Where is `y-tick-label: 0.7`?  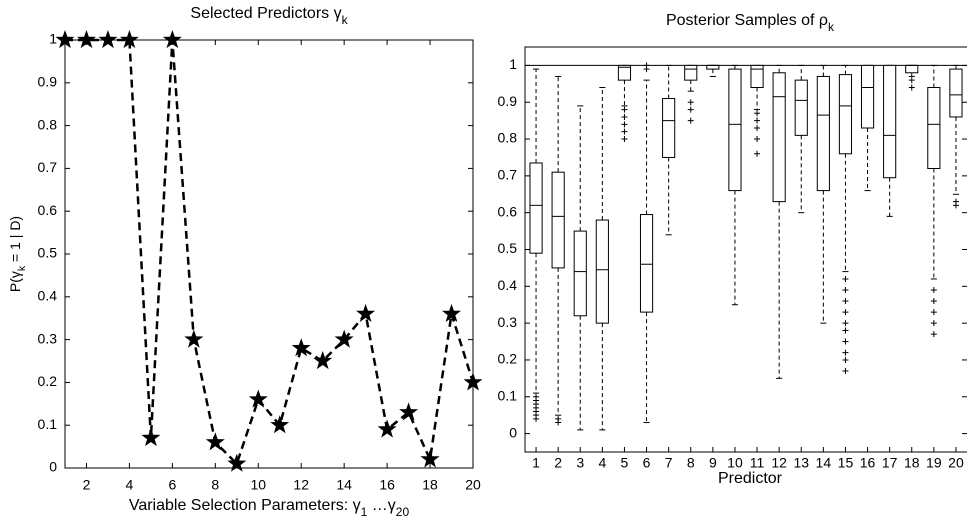
y-tick-label: 0.7 is located at coordinates (48, 167).